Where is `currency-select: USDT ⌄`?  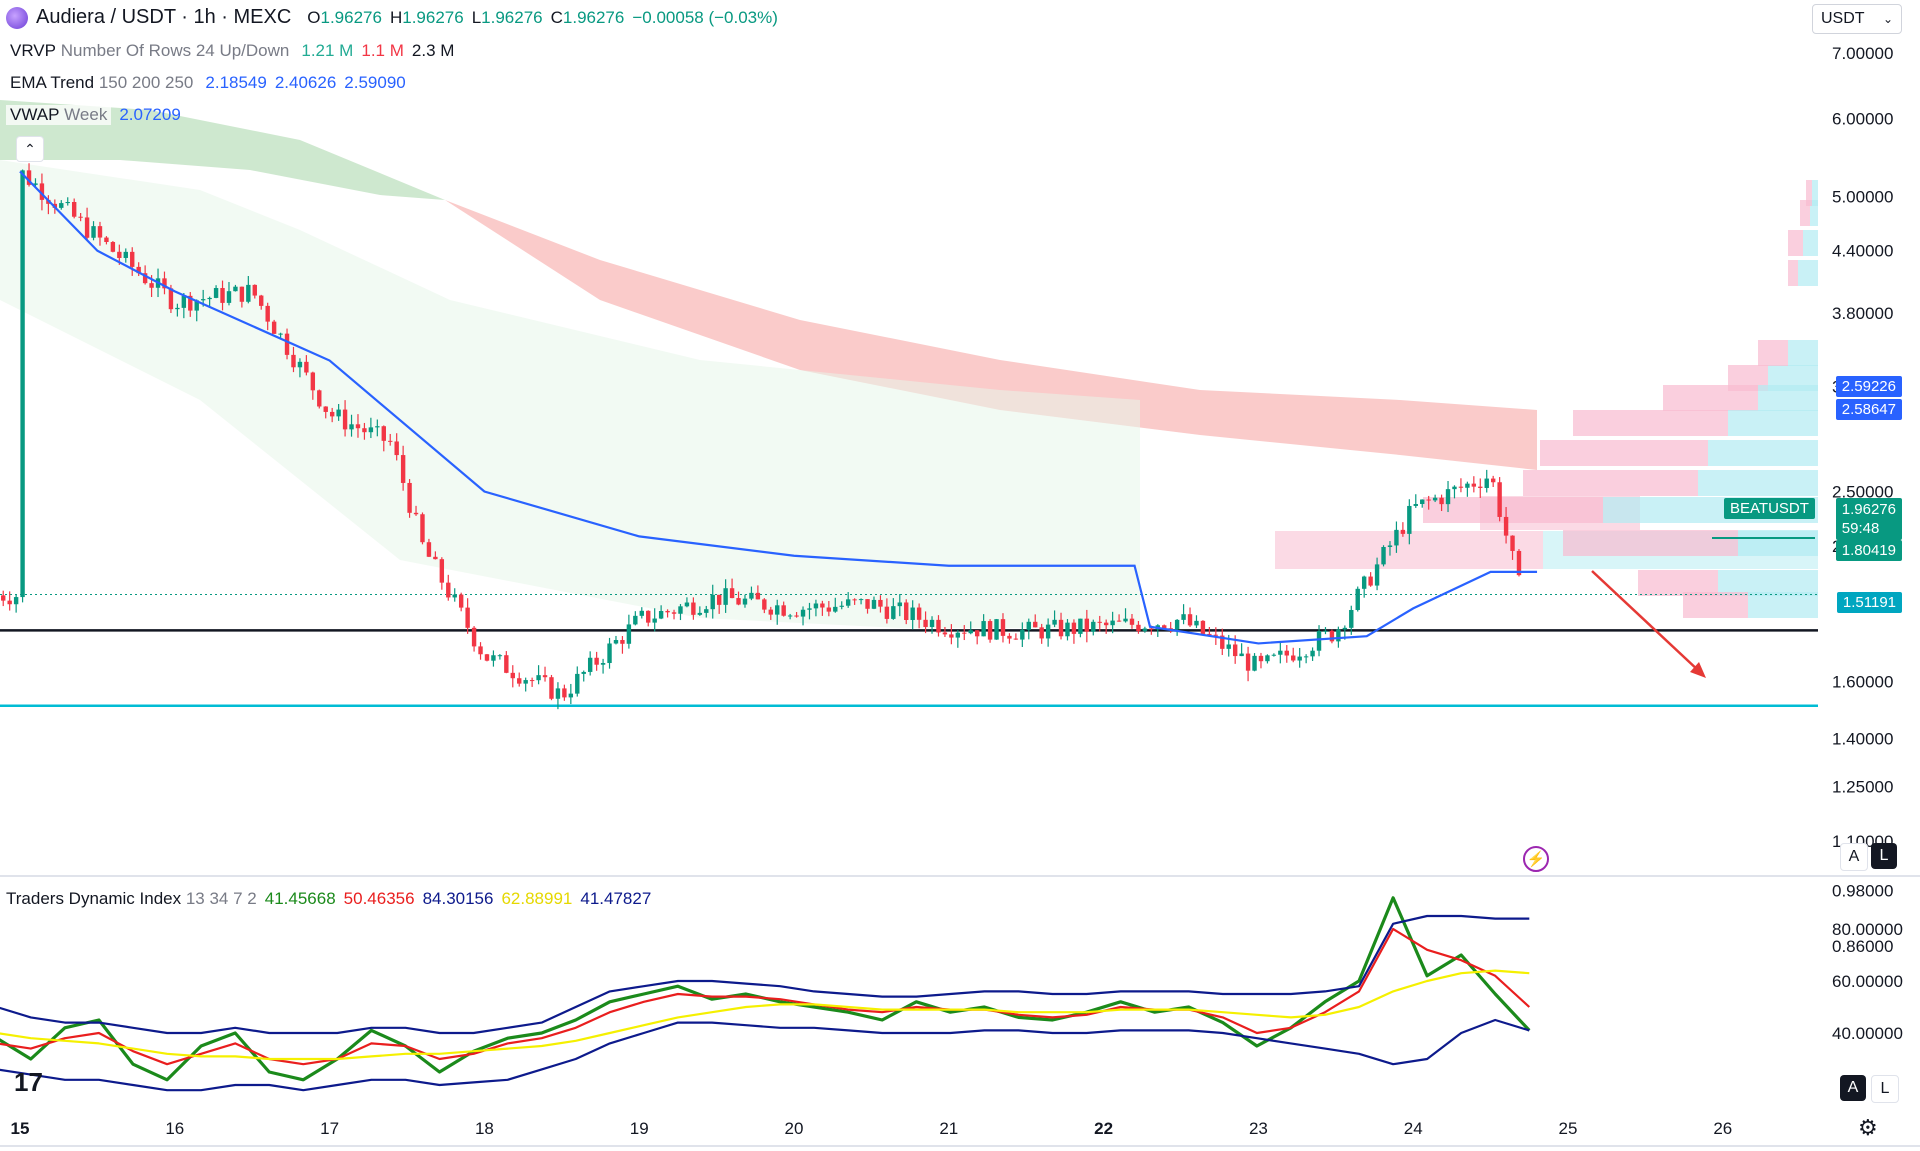 currency-select: USDT ⌄ is located at coordinates (1857, 19).